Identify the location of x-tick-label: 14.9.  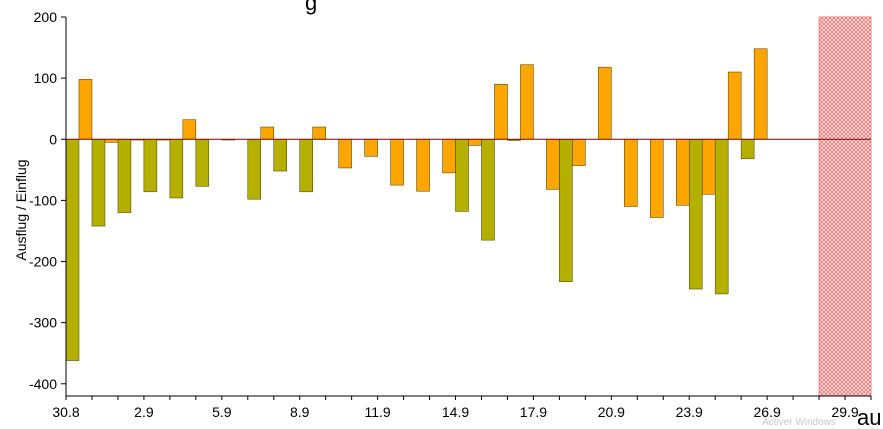
(455, 412).